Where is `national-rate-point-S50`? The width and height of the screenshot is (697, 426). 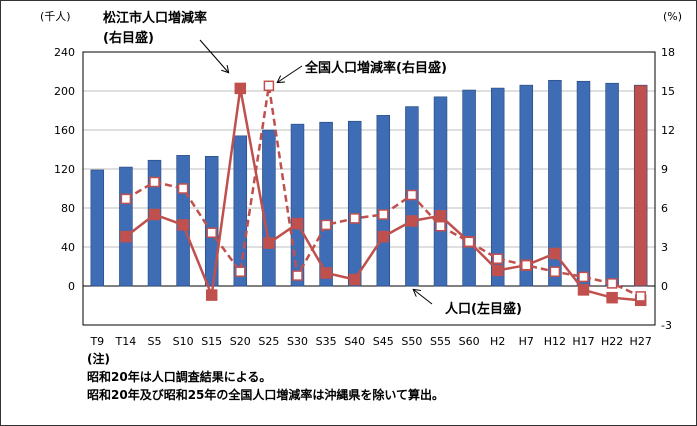
national-rate-point-S50 is located at coordinates (412, 195).